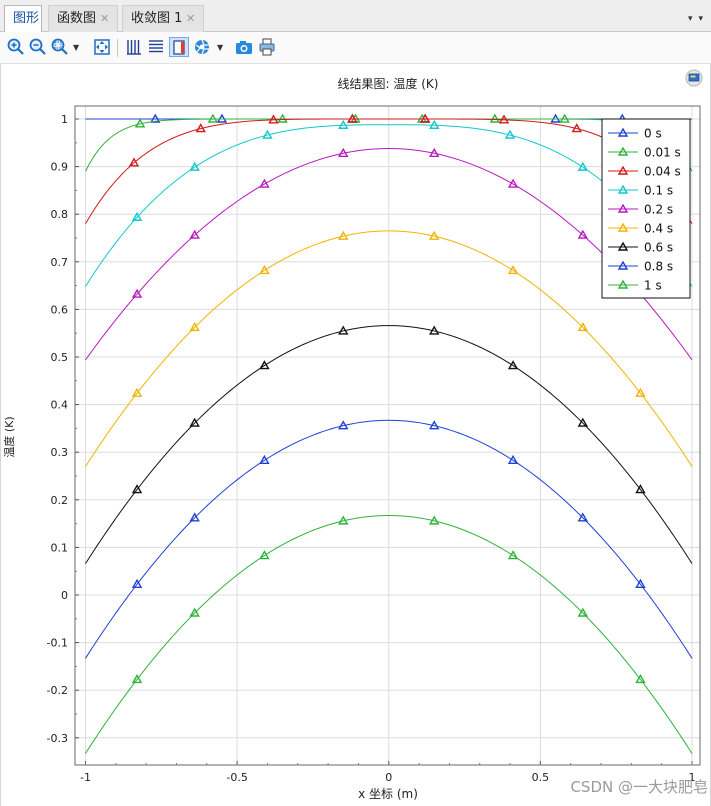 The width and height of the screenshot is (711, 806). What do you see at coordinates (658, 210) in the screenshot?
I see `legend-label: 0.2 s` at bounding box center [658, 210].